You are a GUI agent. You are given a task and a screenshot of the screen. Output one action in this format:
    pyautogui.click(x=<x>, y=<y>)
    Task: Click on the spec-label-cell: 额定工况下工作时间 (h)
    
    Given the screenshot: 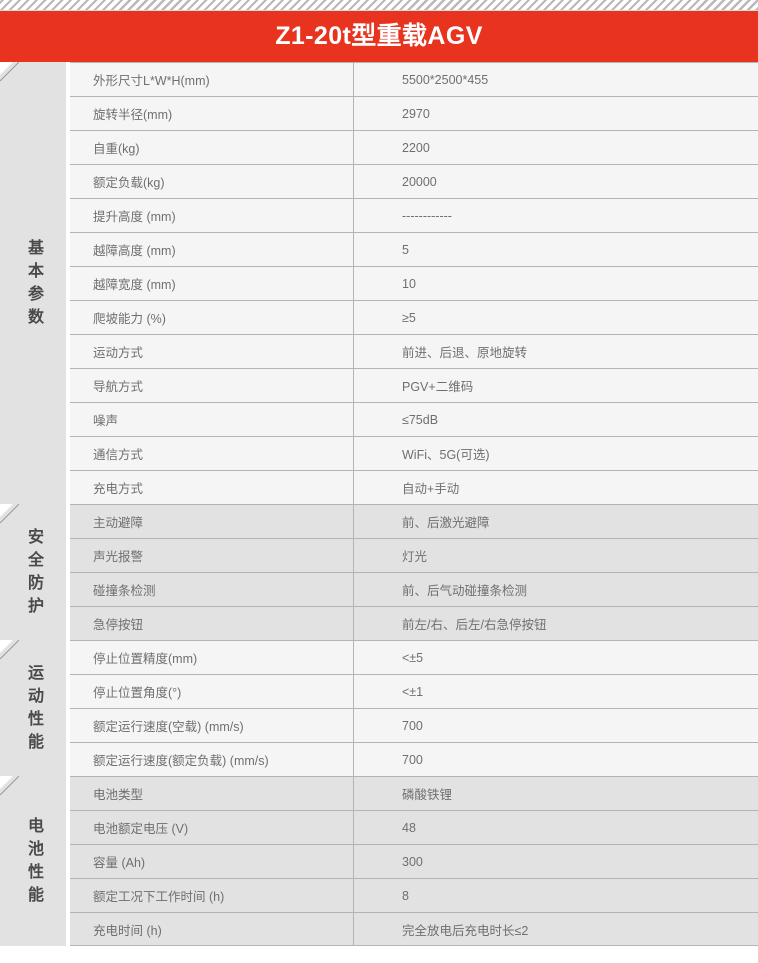 What is the action you would take?
    pyautogui.click(x=212, y=895)
    